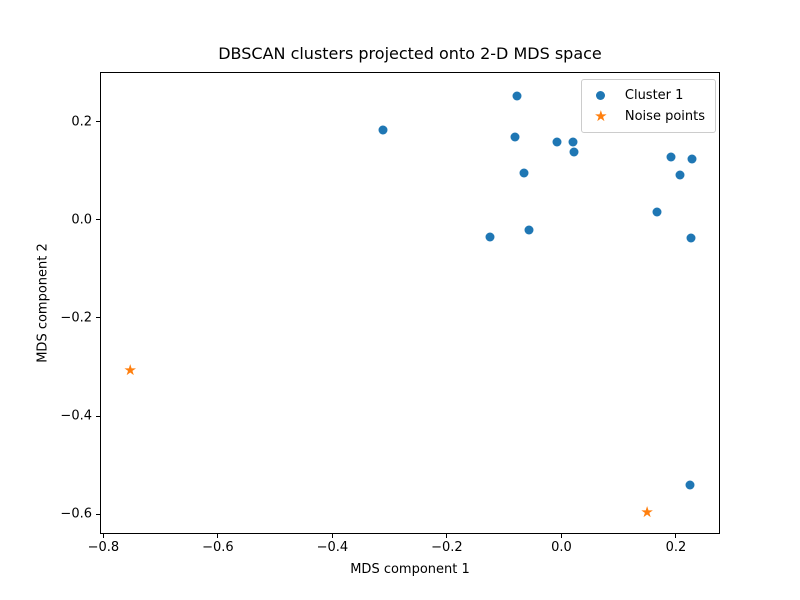 This screenshot has width=800, height=600. Describe the element at coordinates (654, 95) in the screenshot. I see `legend-label-cluster1: Cluster 1` at that location.